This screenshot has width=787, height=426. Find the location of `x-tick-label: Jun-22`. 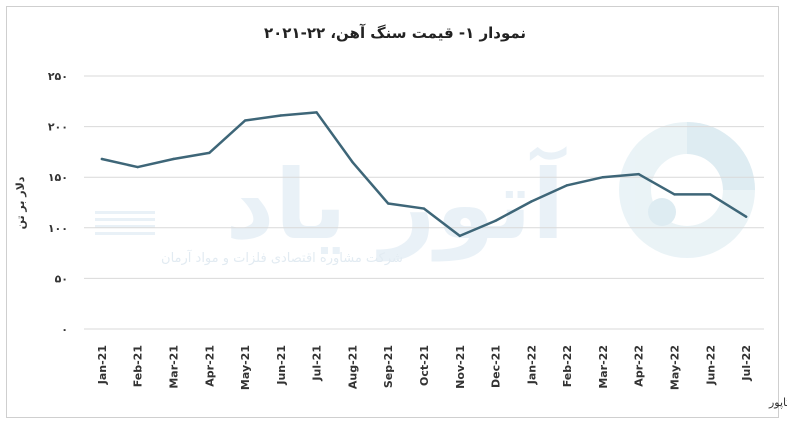

x-tick-label: Jun-22 is located at coordinates (710, 365).